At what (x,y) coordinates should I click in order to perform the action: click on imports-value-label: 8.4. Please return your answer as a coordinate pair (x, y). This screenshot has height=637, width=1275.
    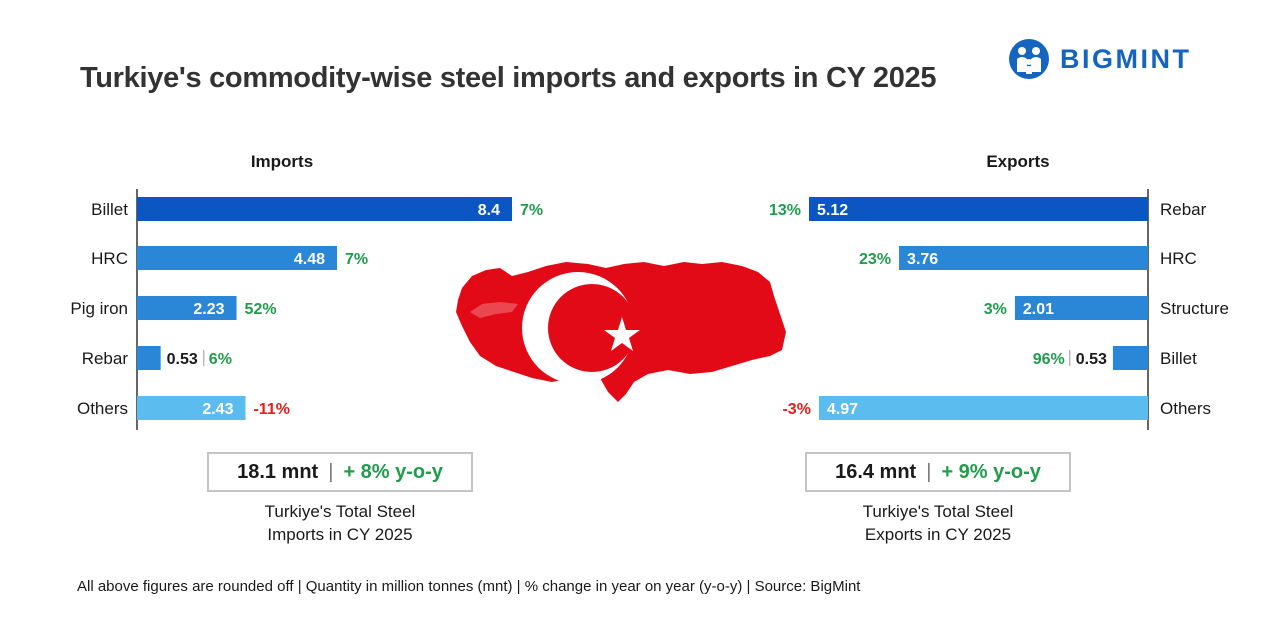
    Looking at the image, I should click on (489, 210).